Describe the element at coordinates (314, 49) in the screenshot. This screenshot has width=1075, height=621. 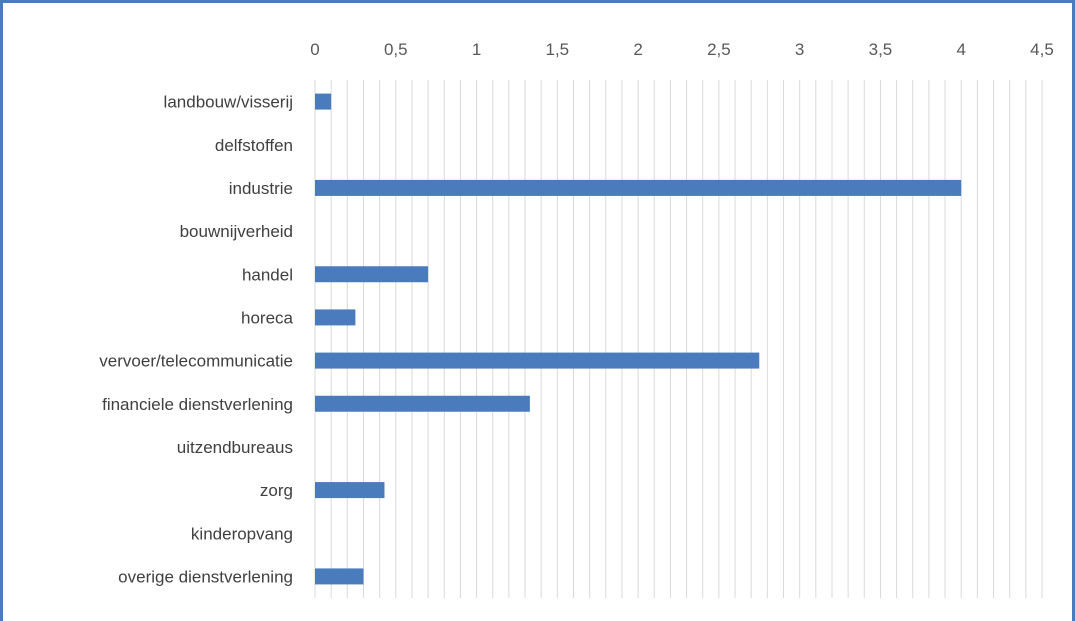
I see `x-tick-label: 0` at that location.